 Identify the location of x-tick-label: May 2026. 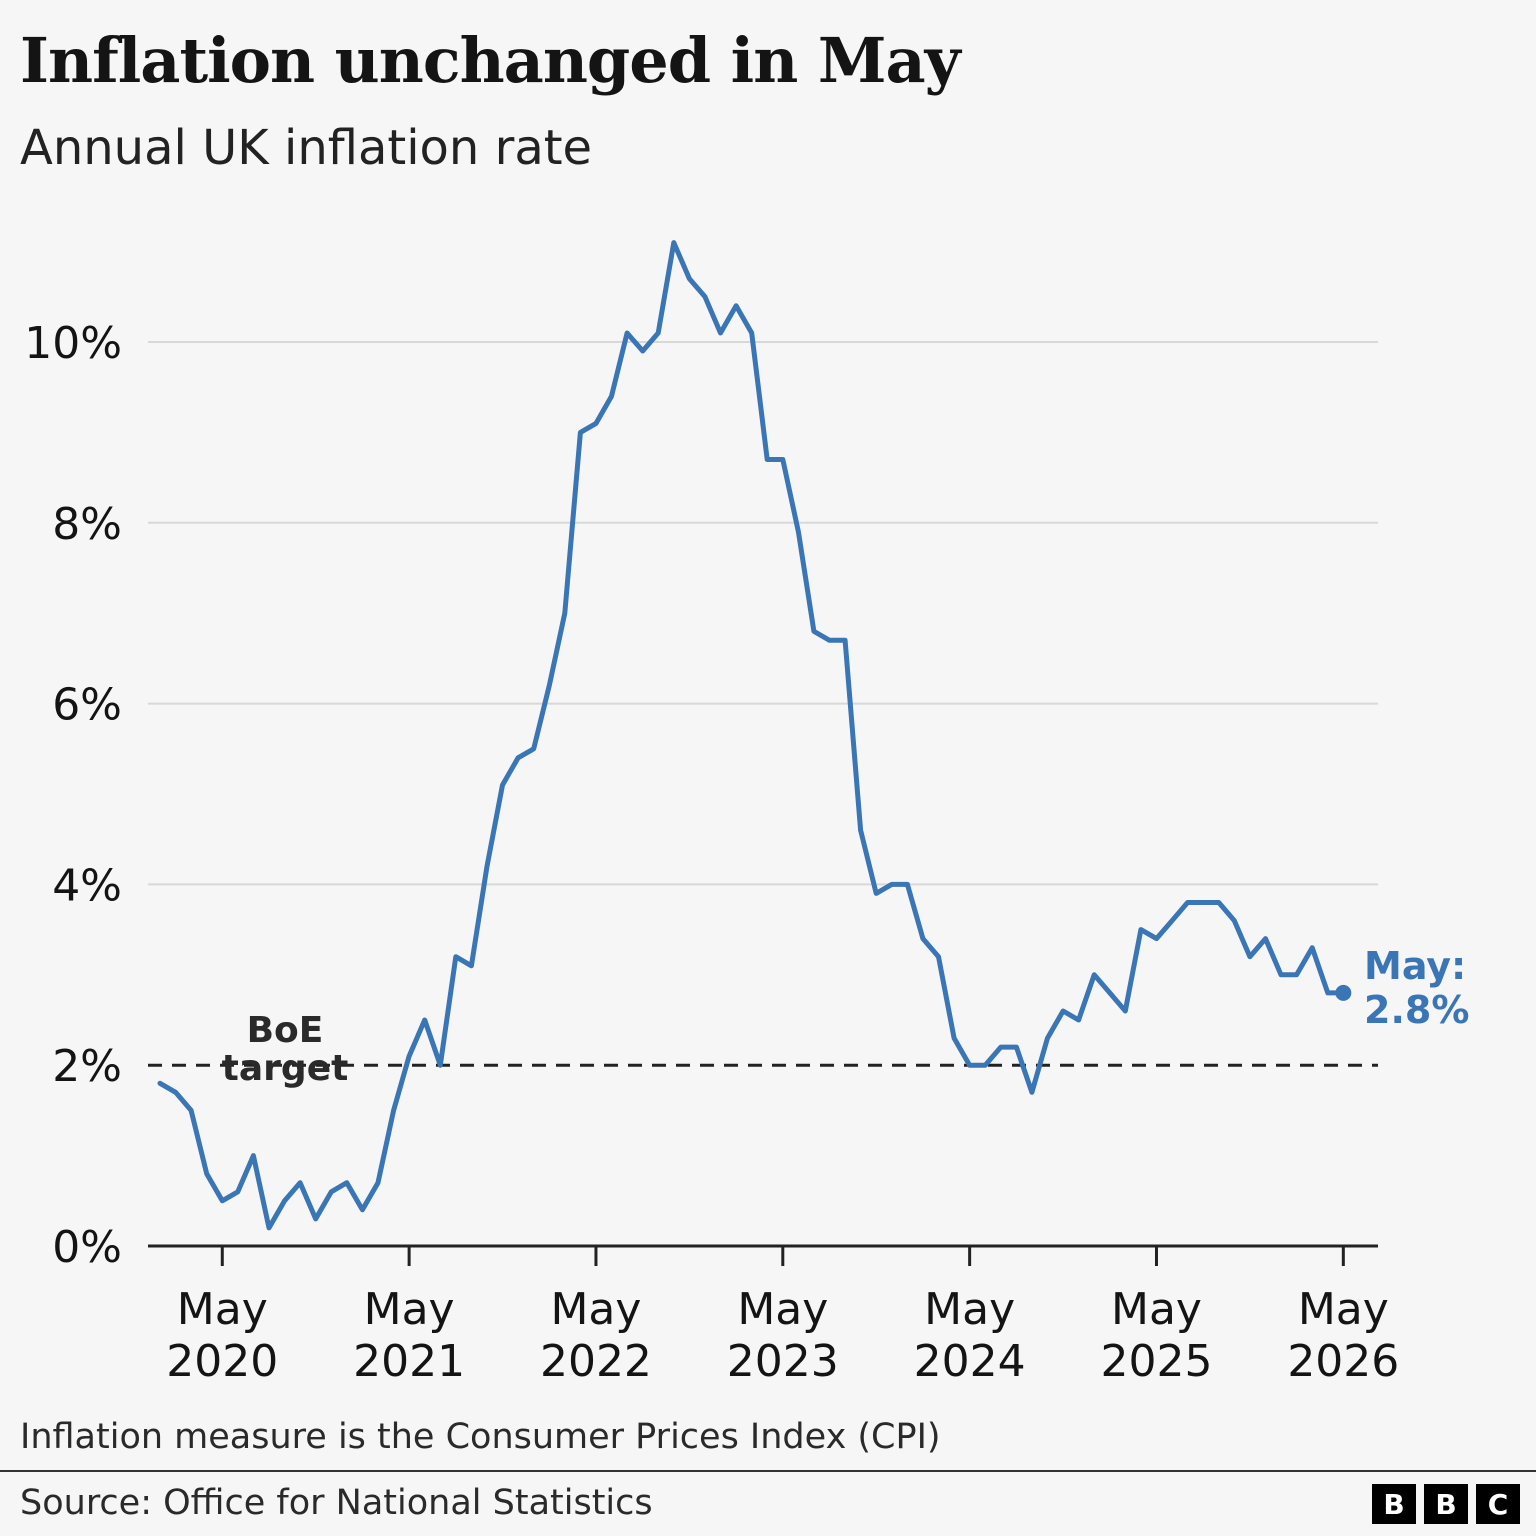
(1343, 1335).